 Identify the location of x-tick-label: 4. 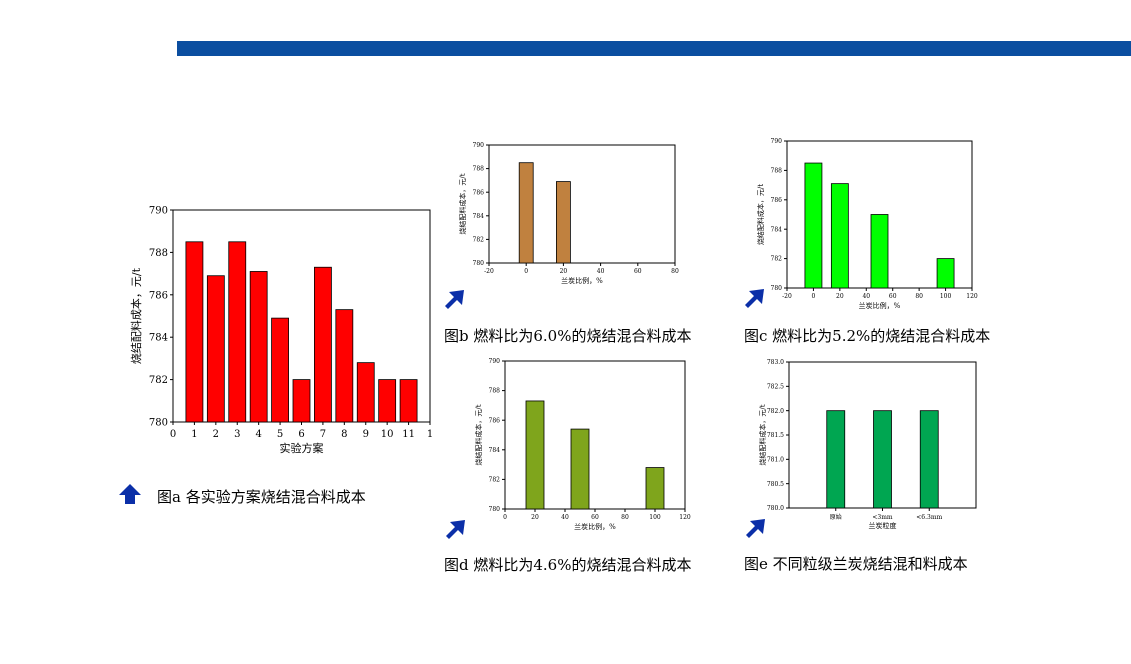
(258, 434).